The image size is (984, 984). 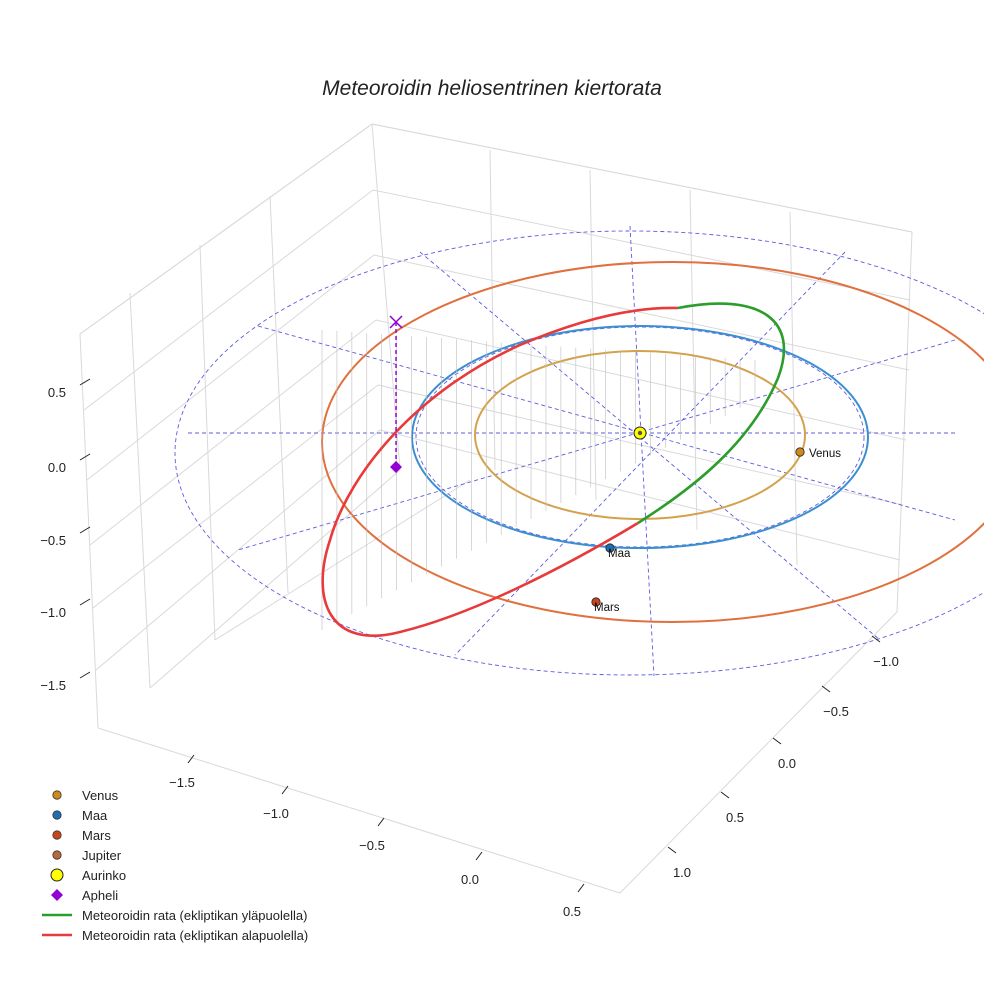 What do you see at coordinates (53, 685) in the screenshot?
I see `z-tick-label: −1.5` at bounding box center [53, 685].